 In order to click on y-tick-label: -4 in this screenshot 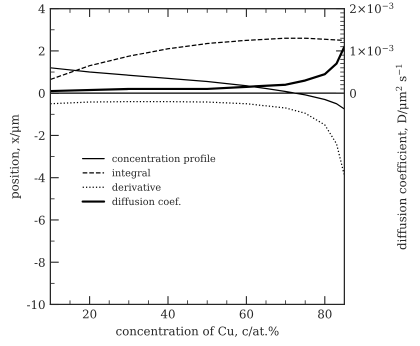, I will do `click(39, 177)`.